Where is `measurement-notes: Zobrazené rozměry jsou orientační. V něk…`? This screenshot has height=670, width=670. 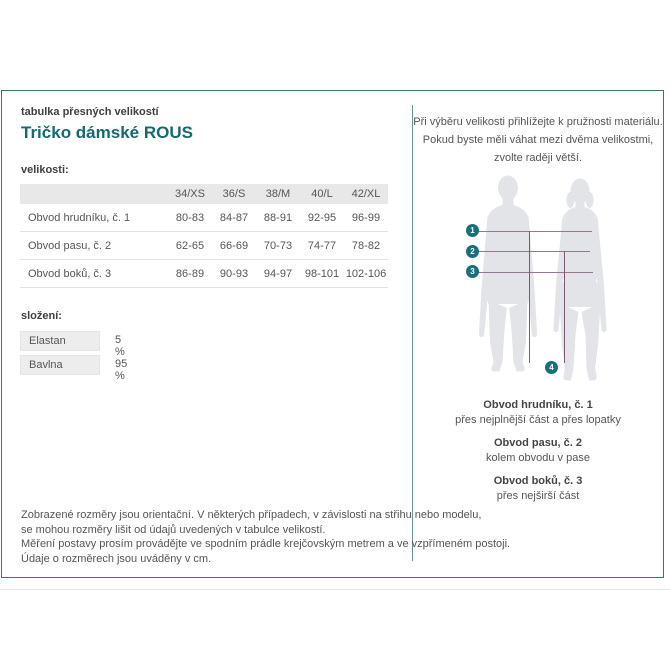
measurement-notes: Zobrazené rozměry jsou orientační. V něk… is located at coordinates (265, 537).